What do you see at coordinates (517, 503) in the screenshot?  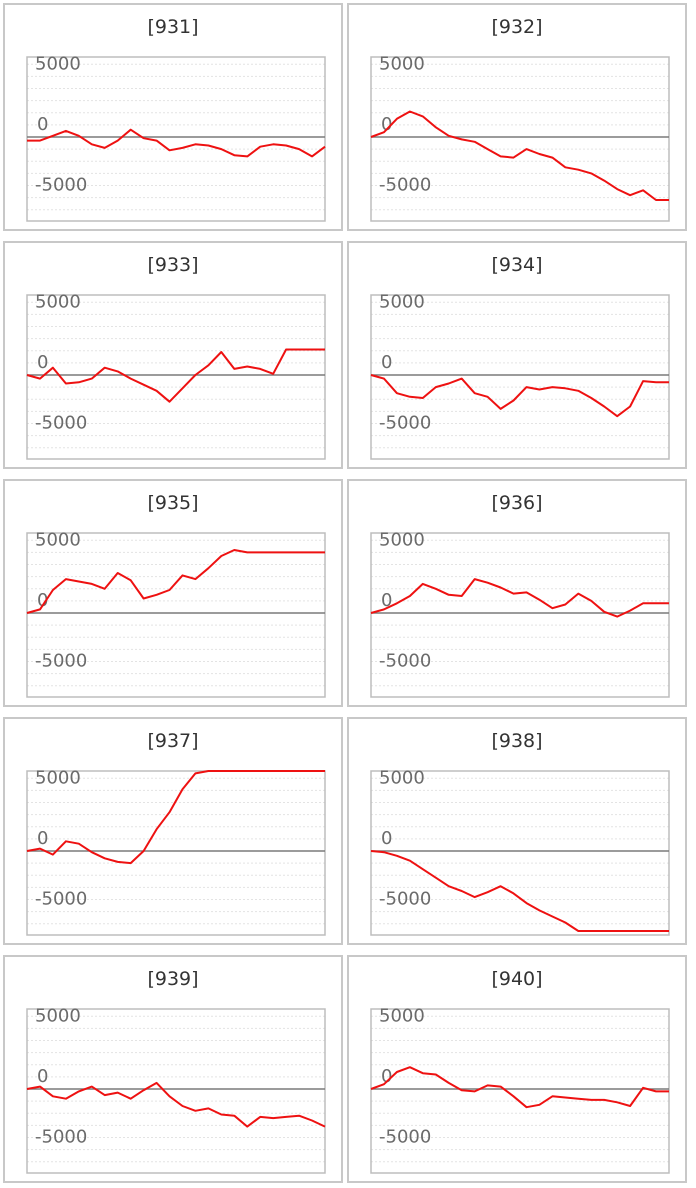 I see `chart-title: [936]` at bounding box center [517, 503].